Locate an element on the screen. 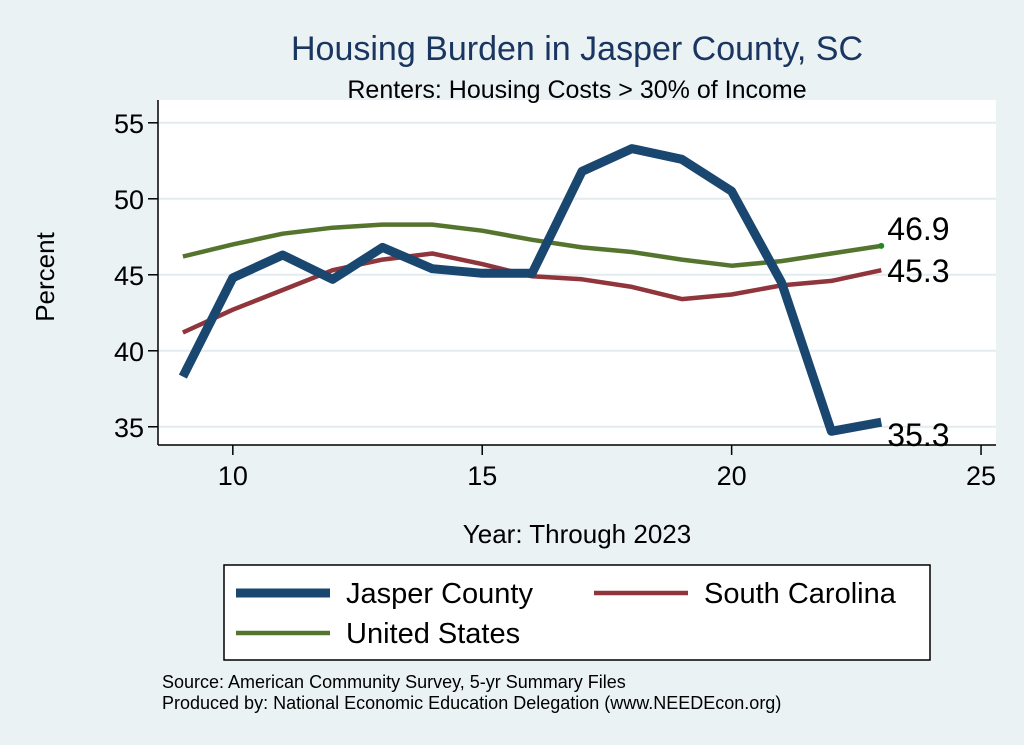  x-tick-label: 10 is located at coordinates (233, 476).